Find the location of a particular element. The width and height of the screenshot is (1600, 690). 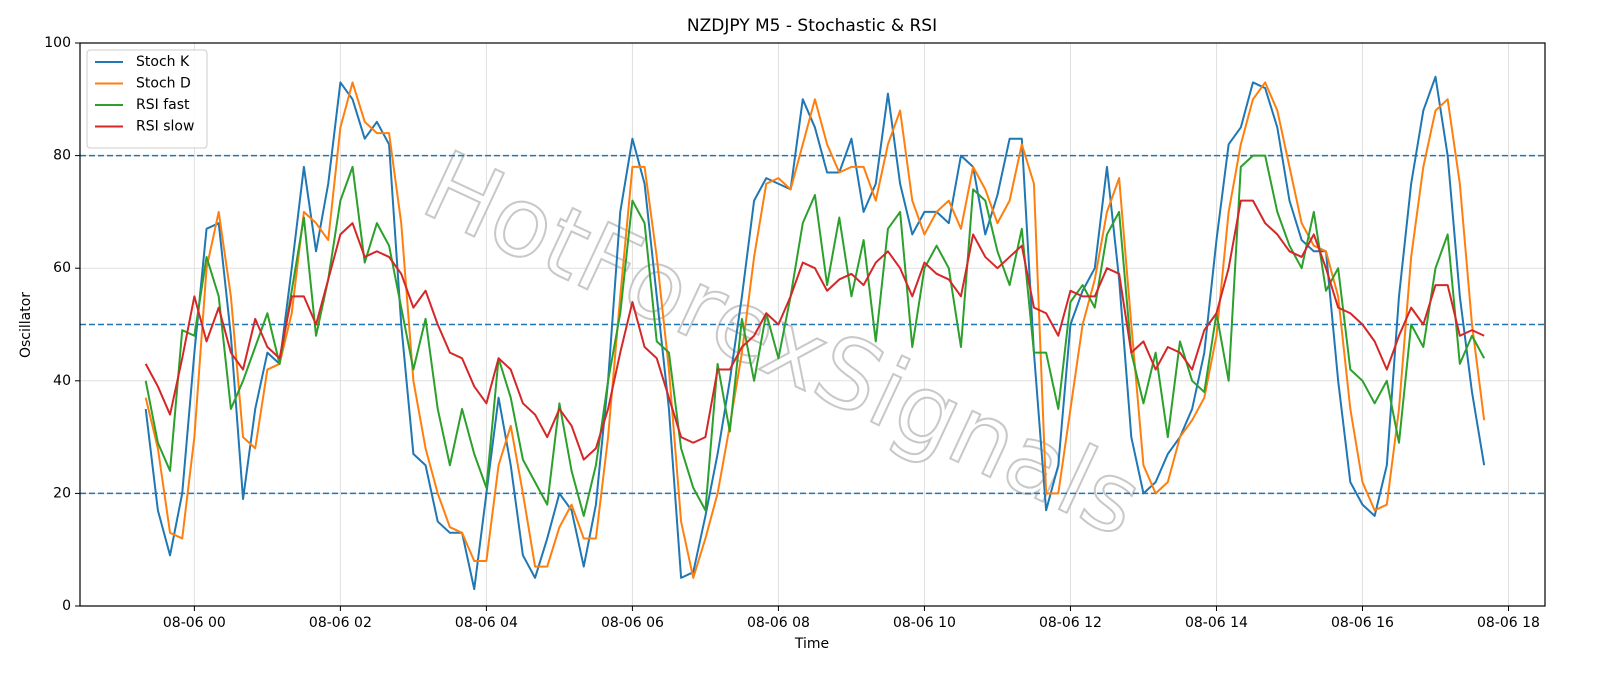

y-tick-label: 20 is located at coordinates (62, 493).